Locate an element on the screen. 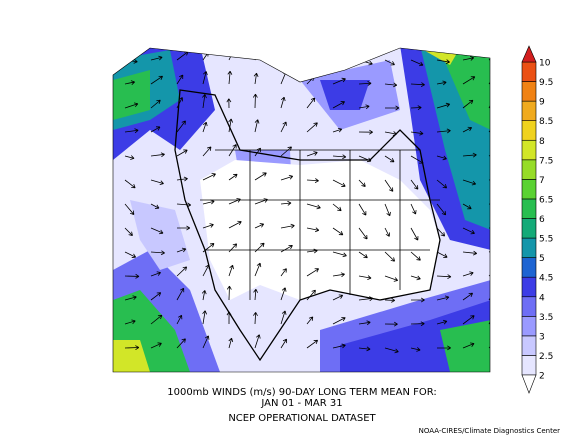 The image size is (565, 437). colorbar-label: 8.5 is located at coordinates (546, 122).